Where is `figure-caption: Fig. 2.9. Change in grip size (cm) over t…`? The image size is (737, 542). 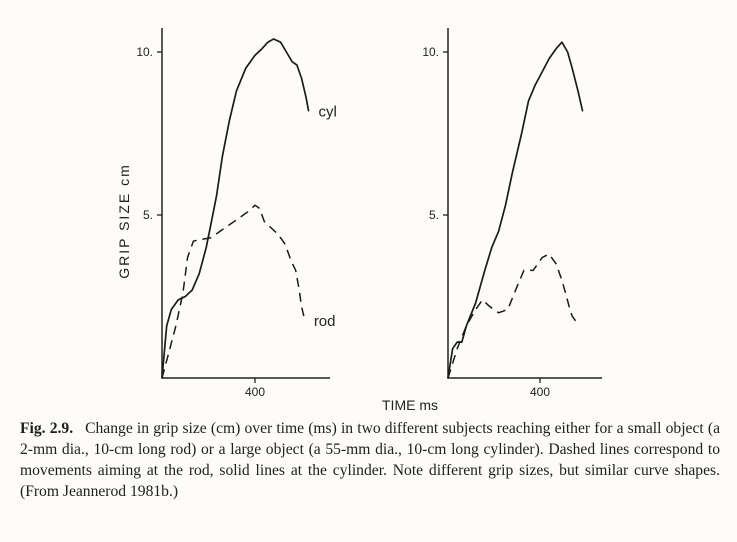
figure-caption: Fig. 2.9. Change in grip size (cm) over t… is located at coordinates (370, 460).